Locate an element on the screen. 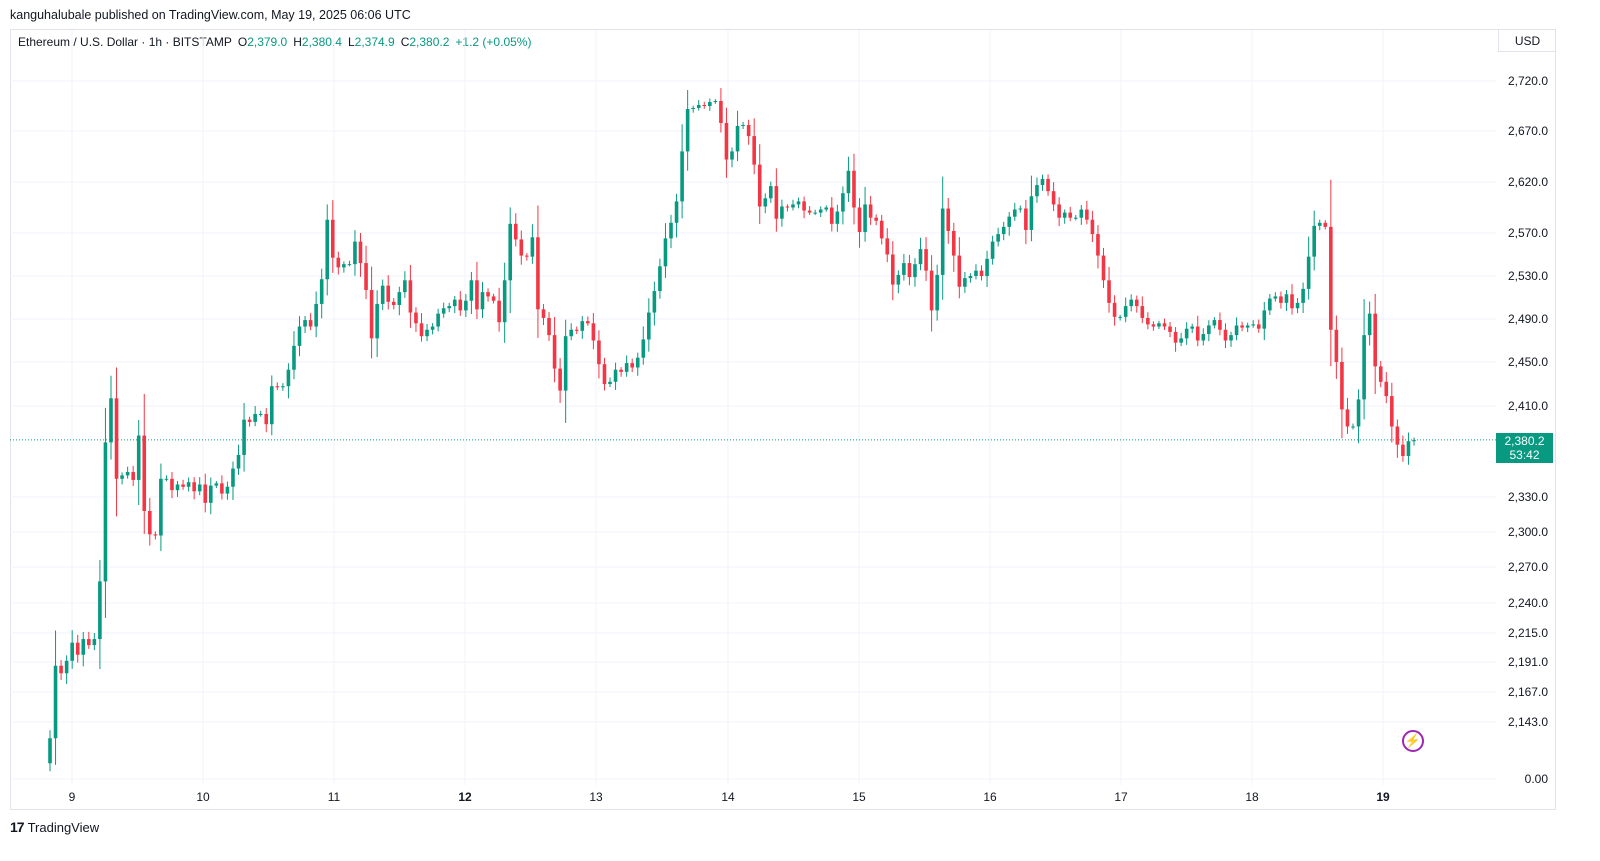  x-axis-labels: 9 10 11 12 13 14 15 16 17 18 19 is located at coordinates (729, 797).